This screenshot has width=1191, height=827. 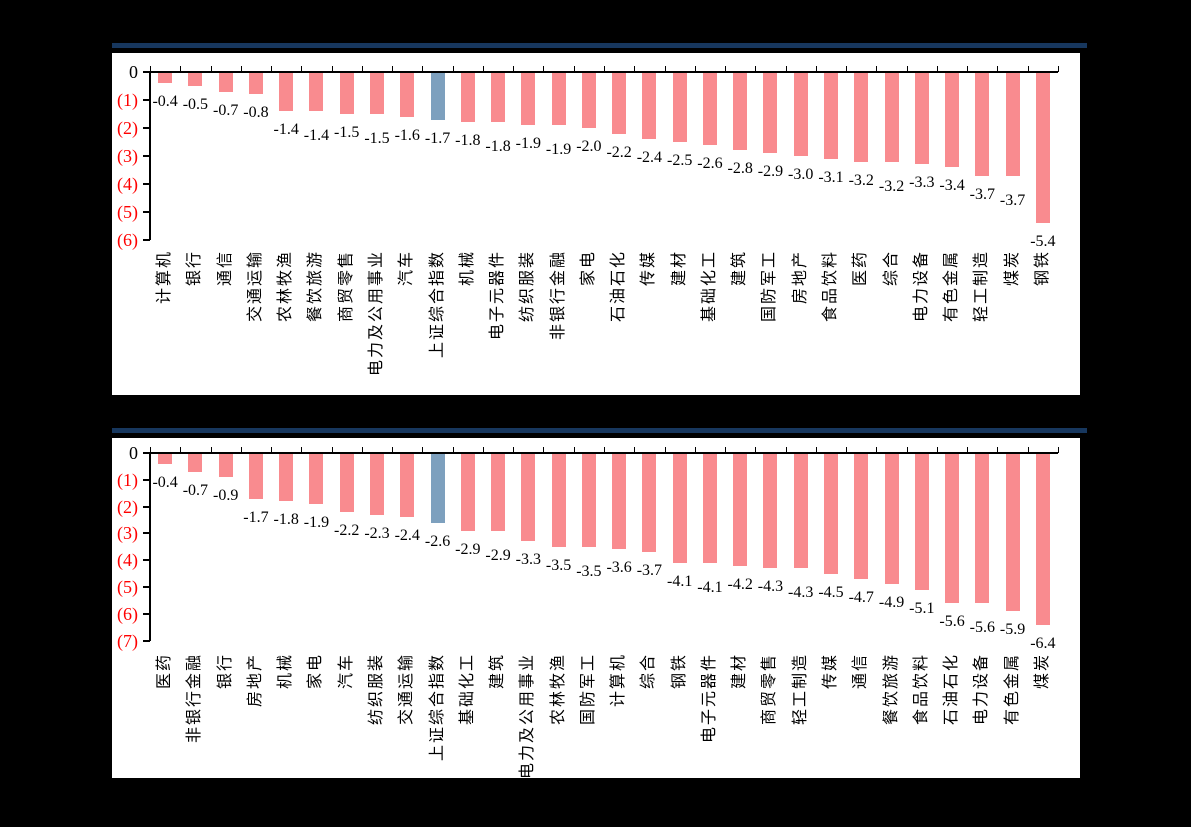 I want to click on value-label: -1.4, so click(x=316, y=136).